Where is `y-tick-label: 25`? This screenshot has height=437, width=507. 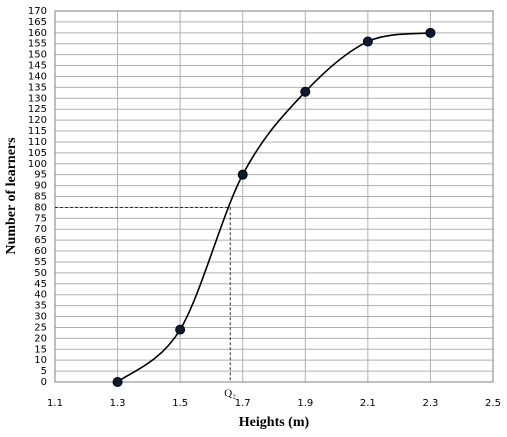
y-tick-label: 25 is located at coordinates (40, 327).